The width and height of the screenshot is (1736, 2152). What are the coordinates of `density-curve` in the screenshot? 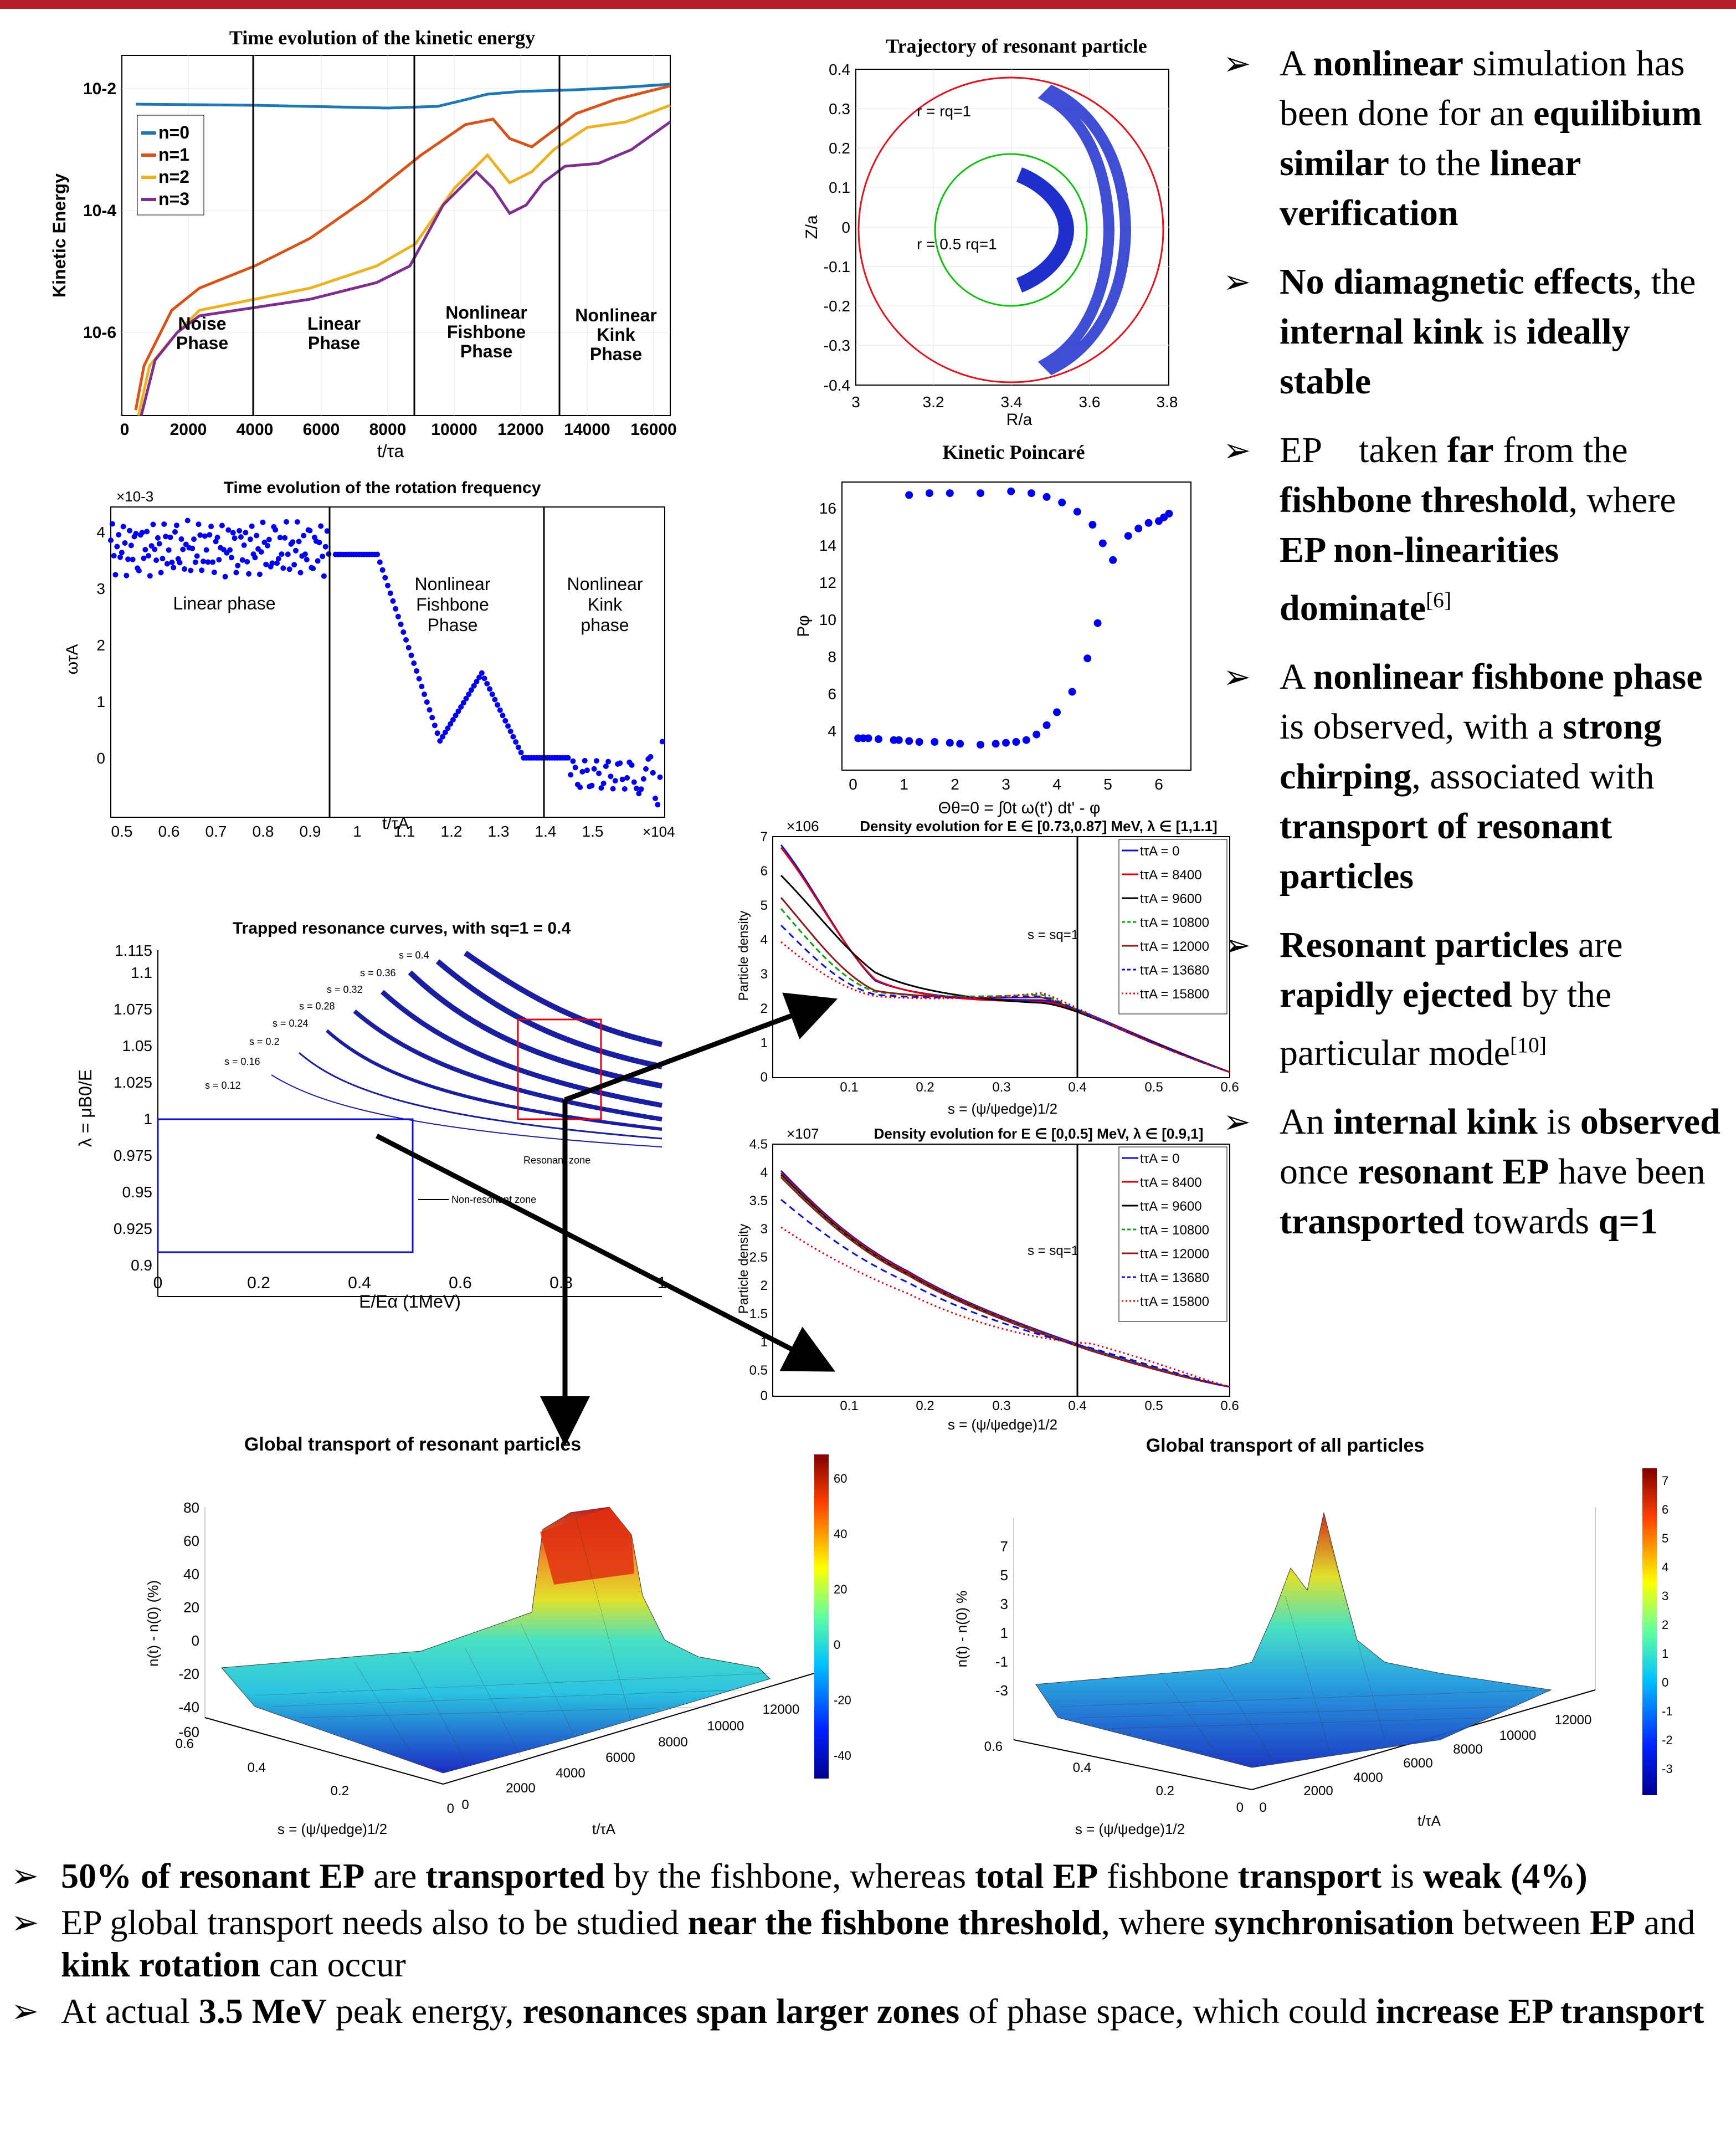 It's located at (1005, 1007).